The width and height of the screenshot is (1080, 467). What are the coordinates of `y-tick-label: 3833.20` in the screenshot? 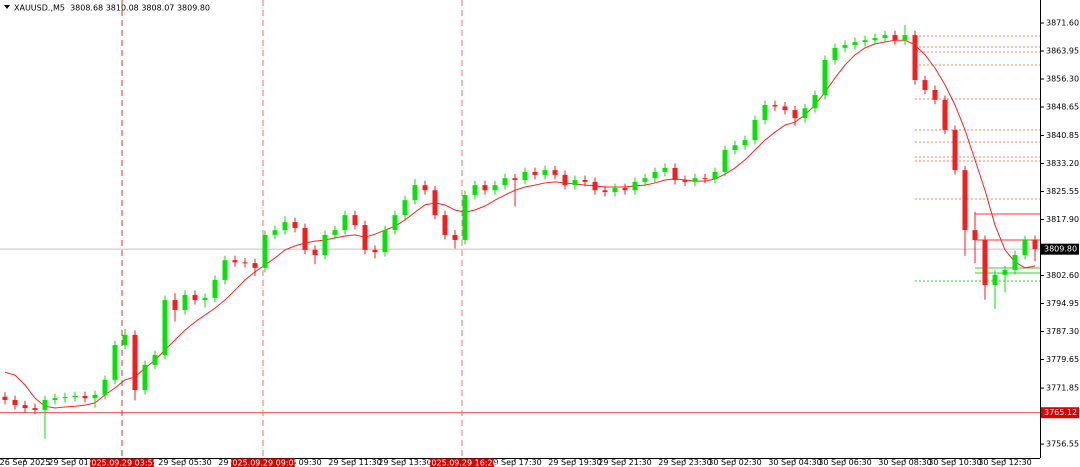 It's located at (1062, 163).